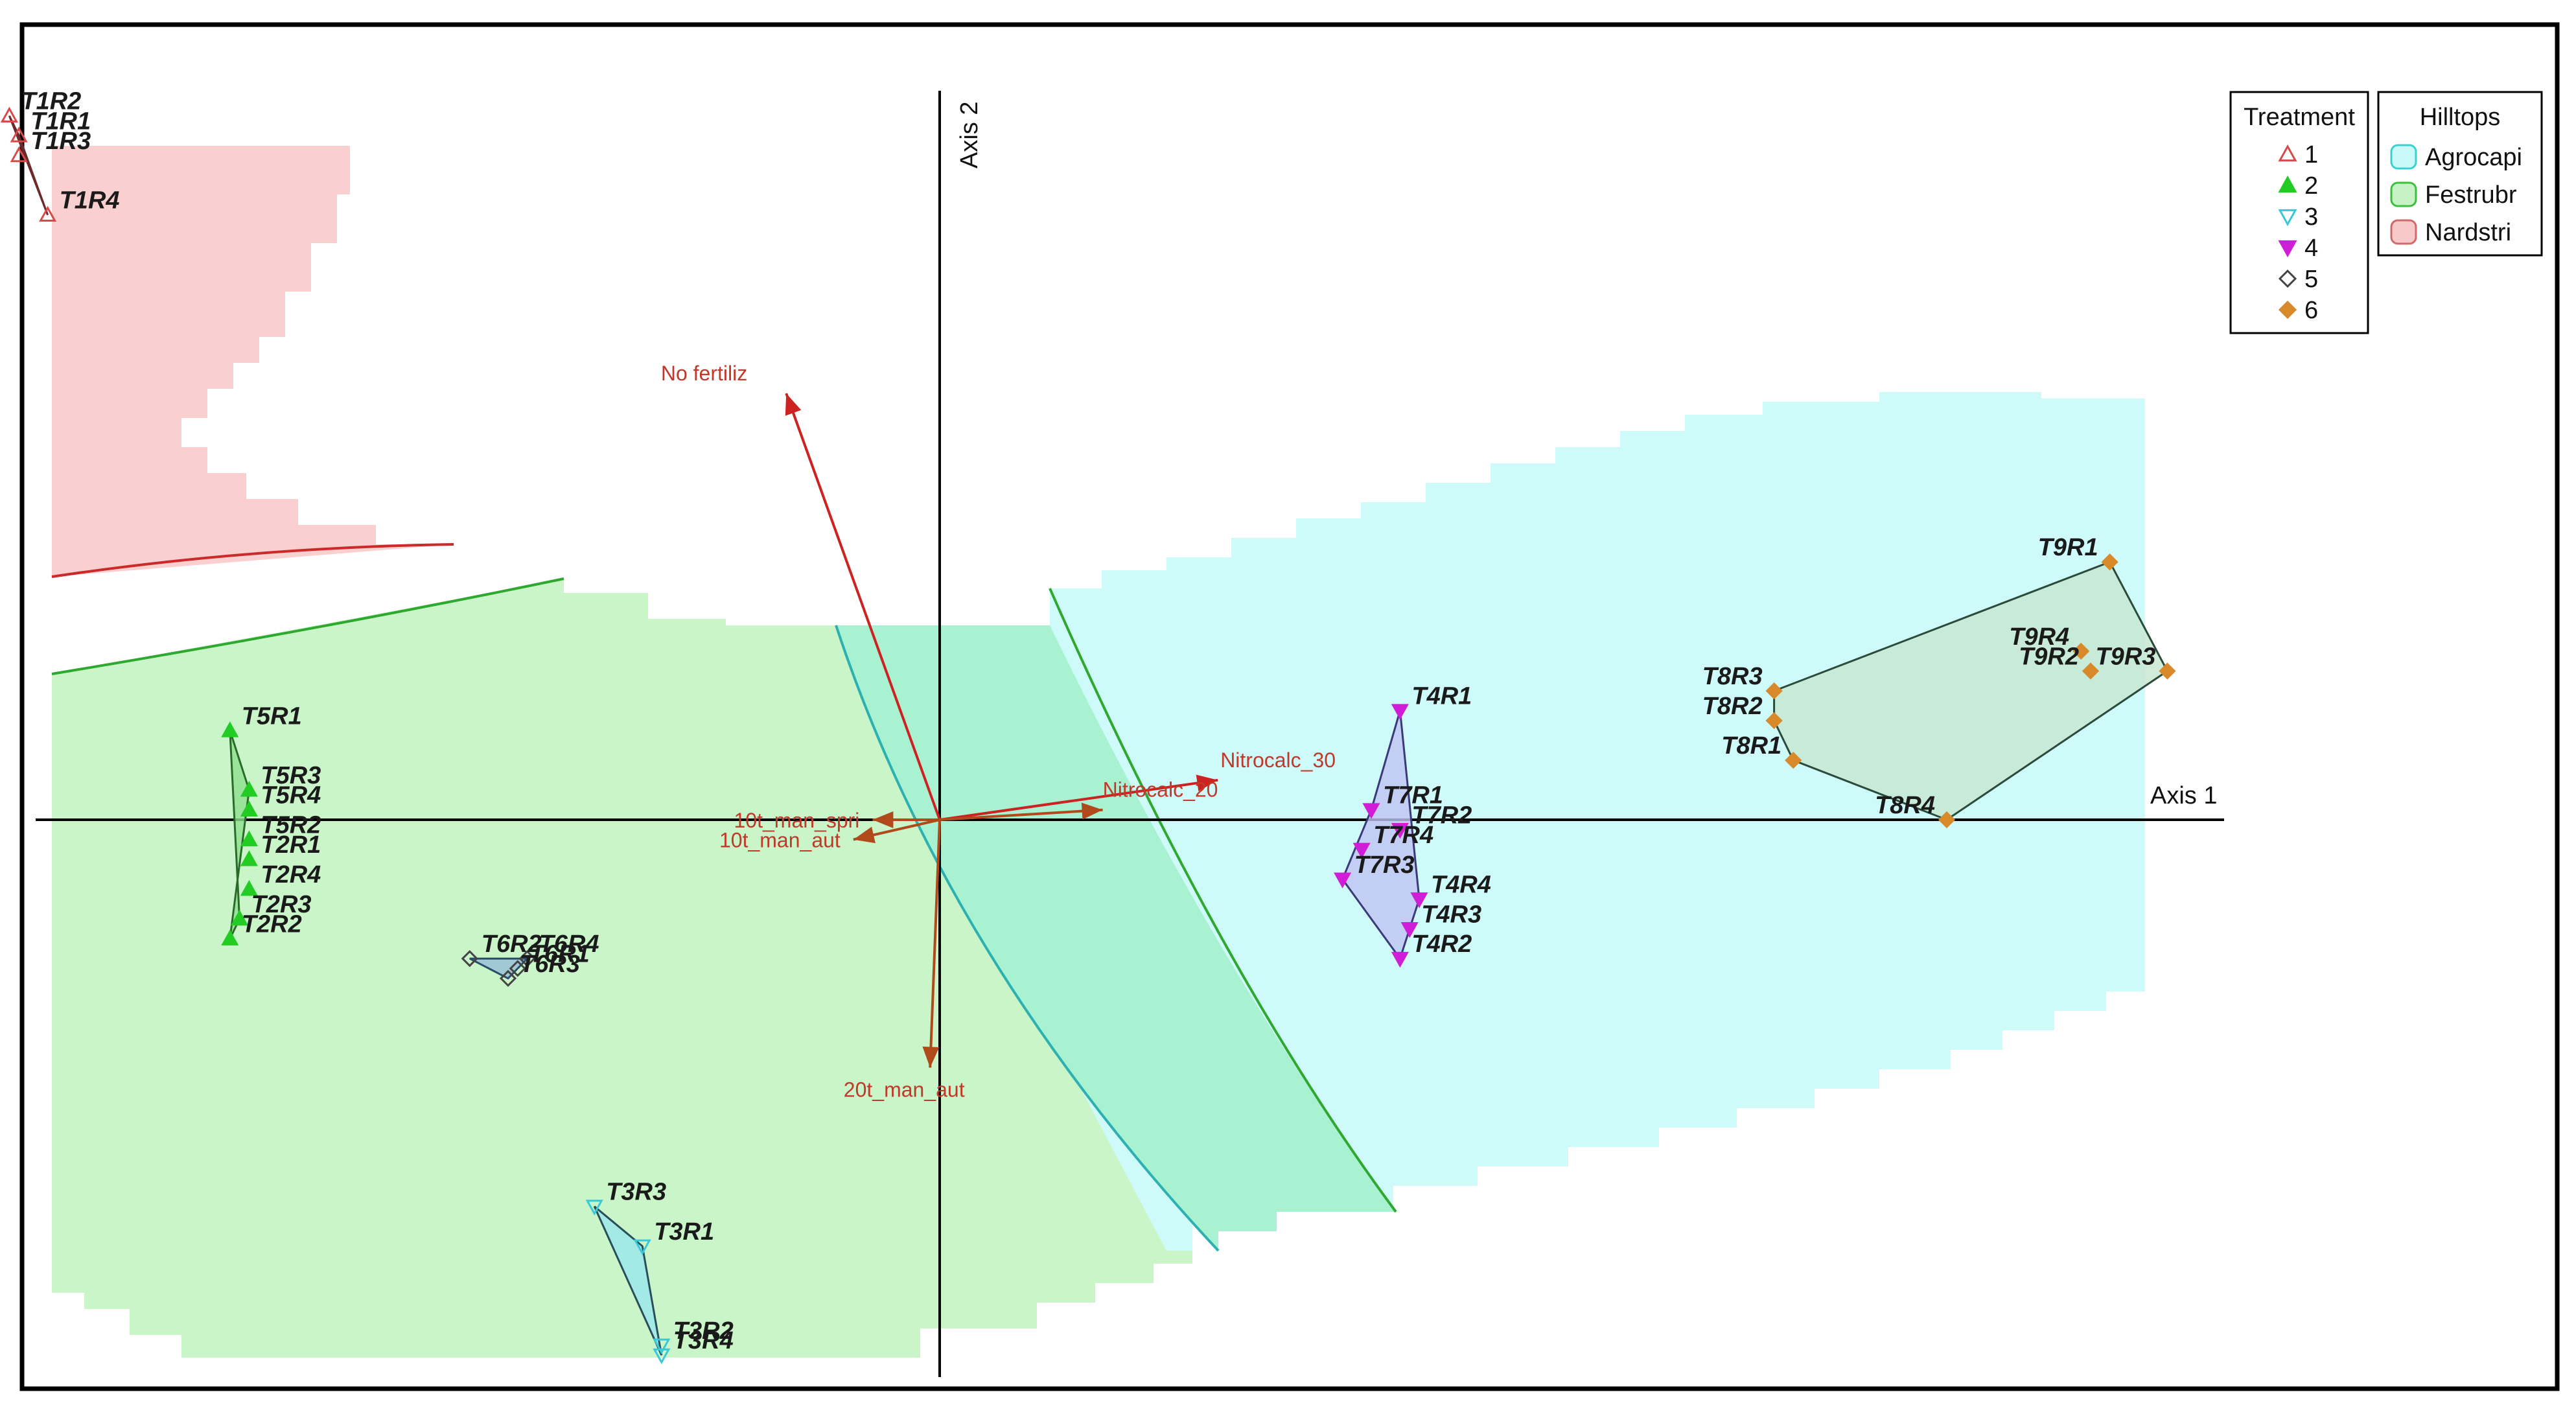 The height and width of the screenshot is (1414, 2576). I want to click on legend-hilltops-items: Agrocapi Festrubr Nardstri, so click(2456, 195).